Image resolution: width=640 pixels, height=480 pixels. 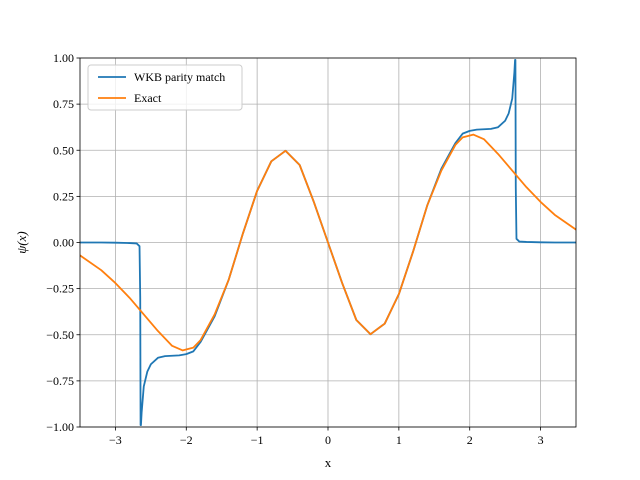 I want to click on x-tick-label: 3, so click(x=541, y=440).